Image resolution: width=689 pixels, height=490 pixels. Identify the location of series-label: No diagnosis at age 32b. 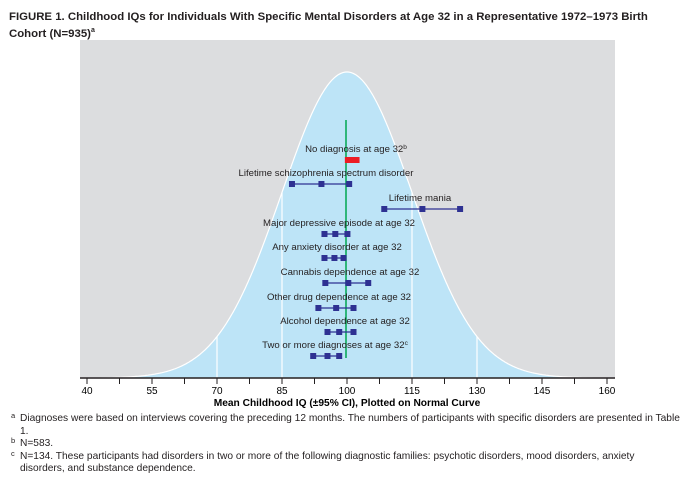
(356, 149).